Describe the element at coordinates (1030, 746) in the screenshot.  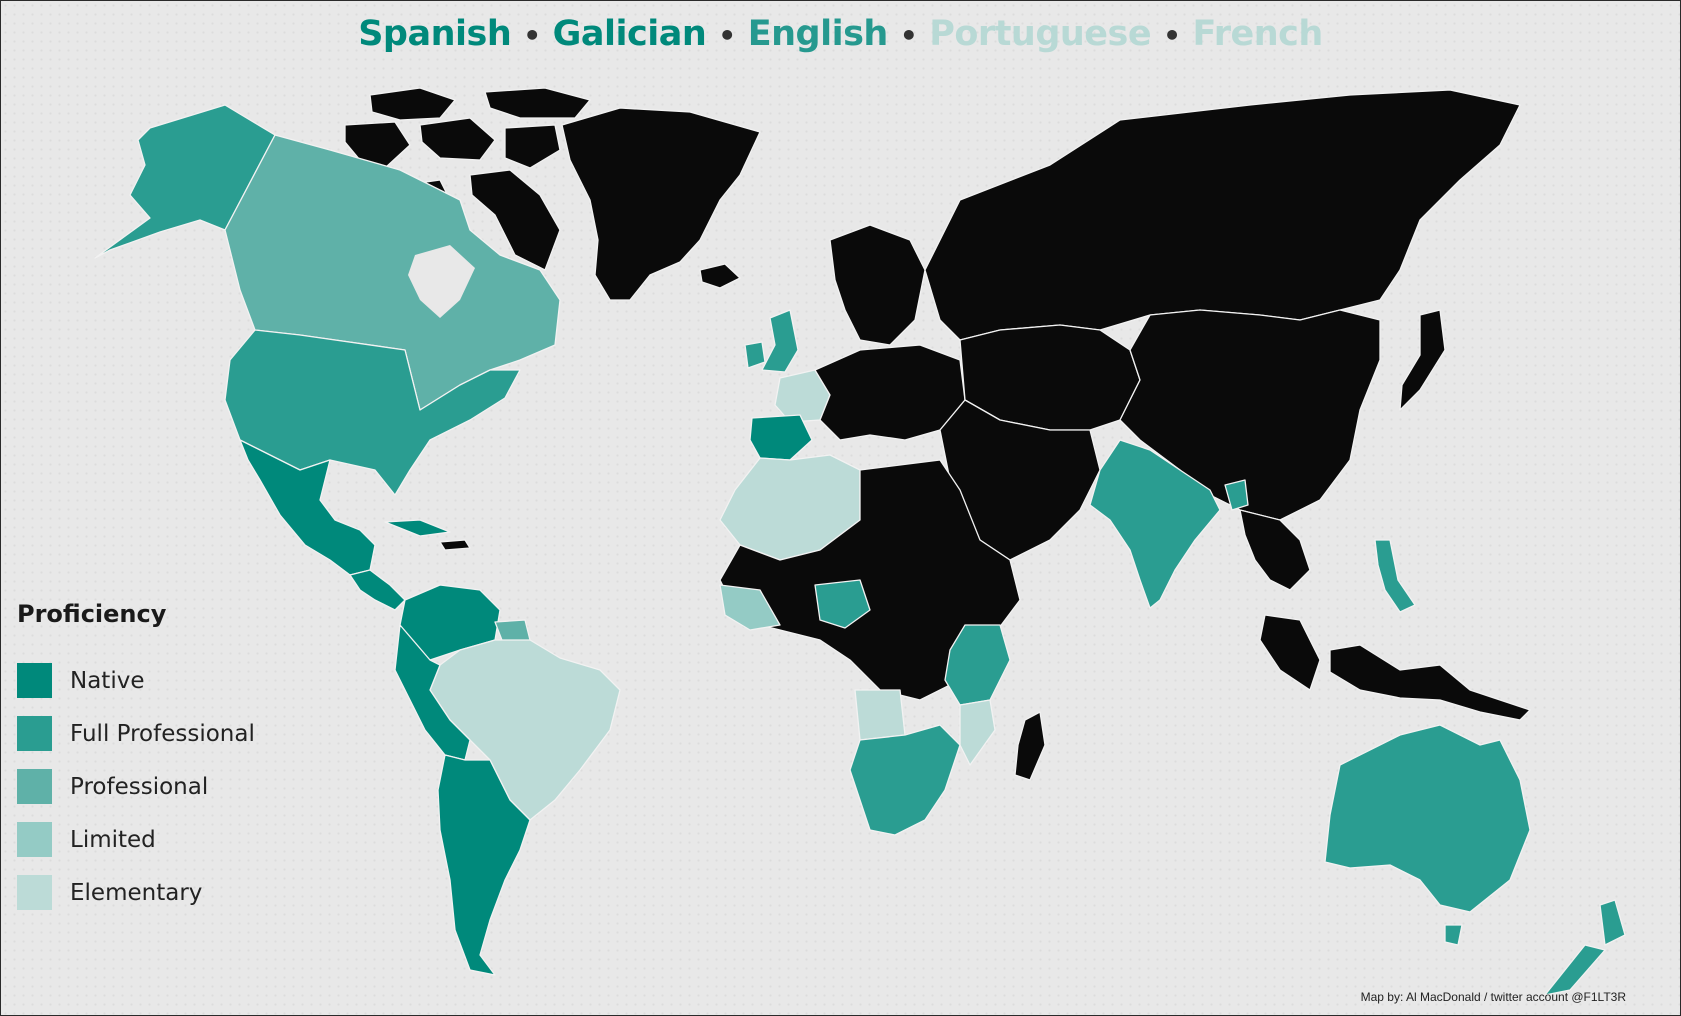
I see `madagascar` at that location.